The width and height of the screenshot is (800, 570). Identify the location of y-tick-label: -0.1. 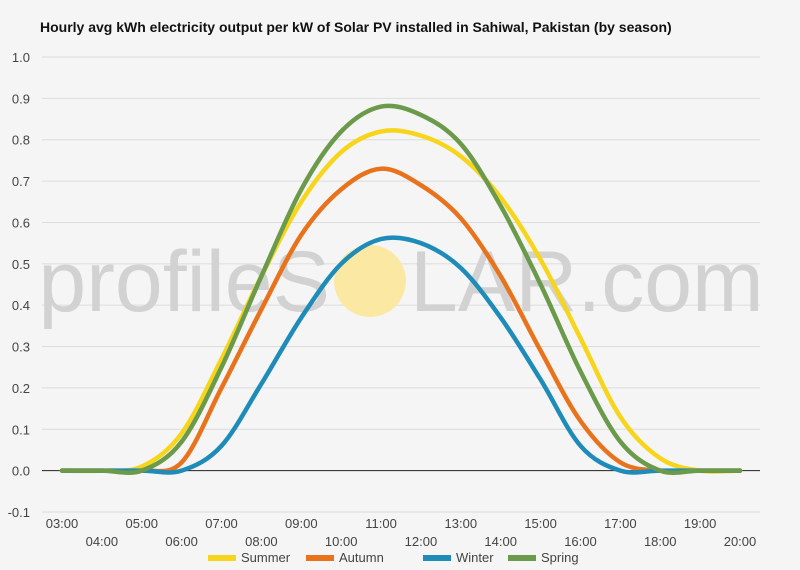
(19, 512).